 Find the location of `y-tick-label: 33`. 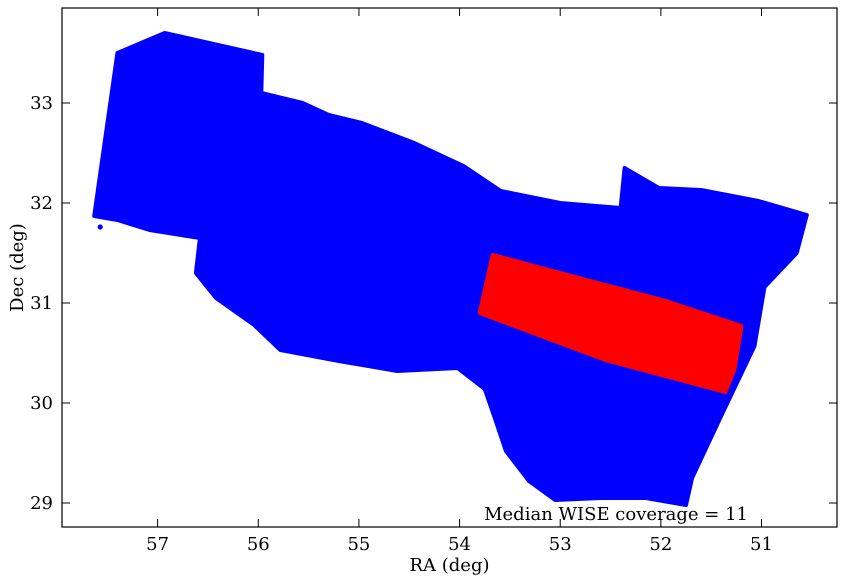

y-tick-label: 33 is located at coordinates (41, 103).